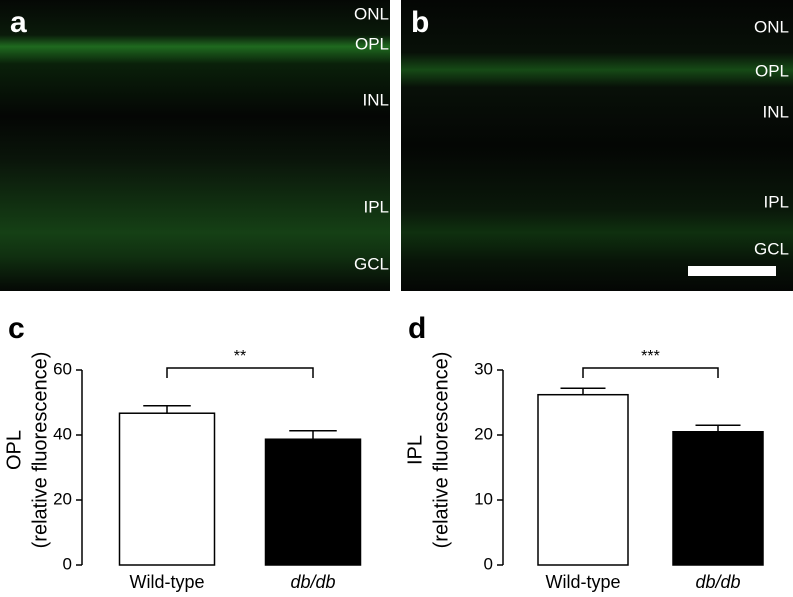 The width and height of the screenshot is (793, 597). Describe the element at coordinates (18, 22) in the screenshot. I see `panel-letter: a` at that location.